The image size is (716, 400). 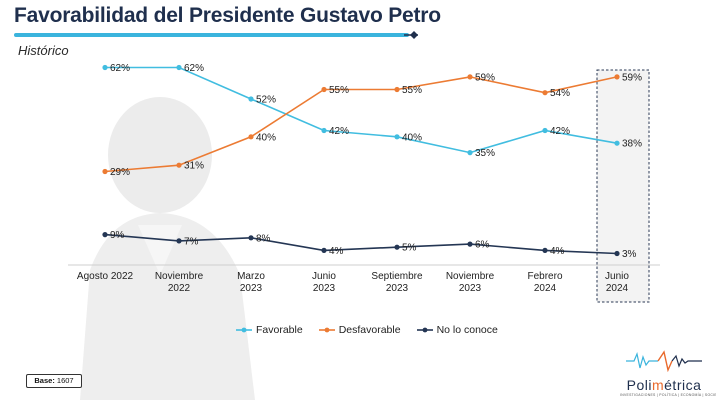 I want to click on x-tick-label: Noviembre 2022, so click(x=179, y=282).